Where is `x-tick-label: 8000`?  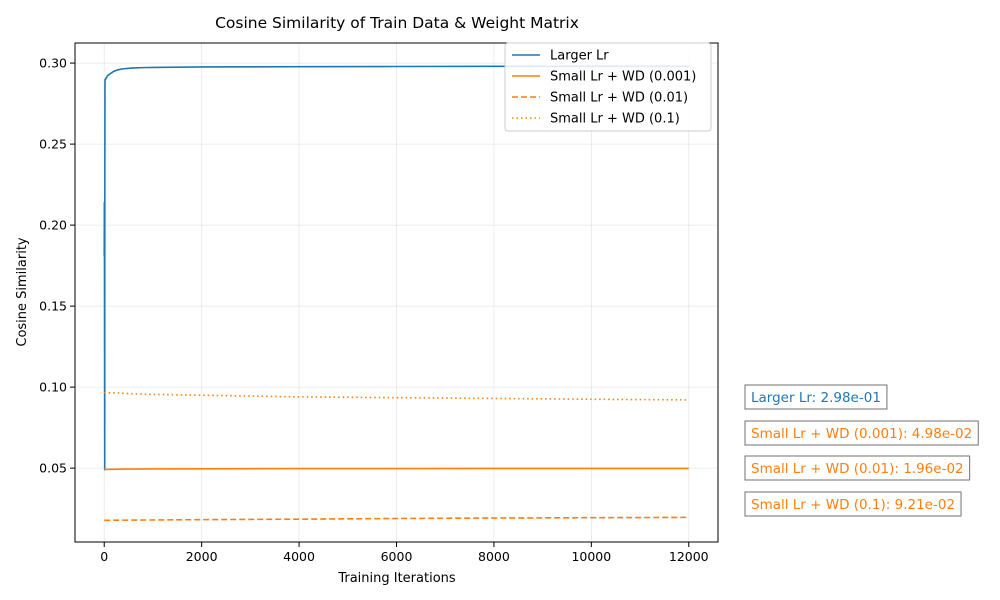 x-tick-label: 8000 is located at coordinates (494, 556).